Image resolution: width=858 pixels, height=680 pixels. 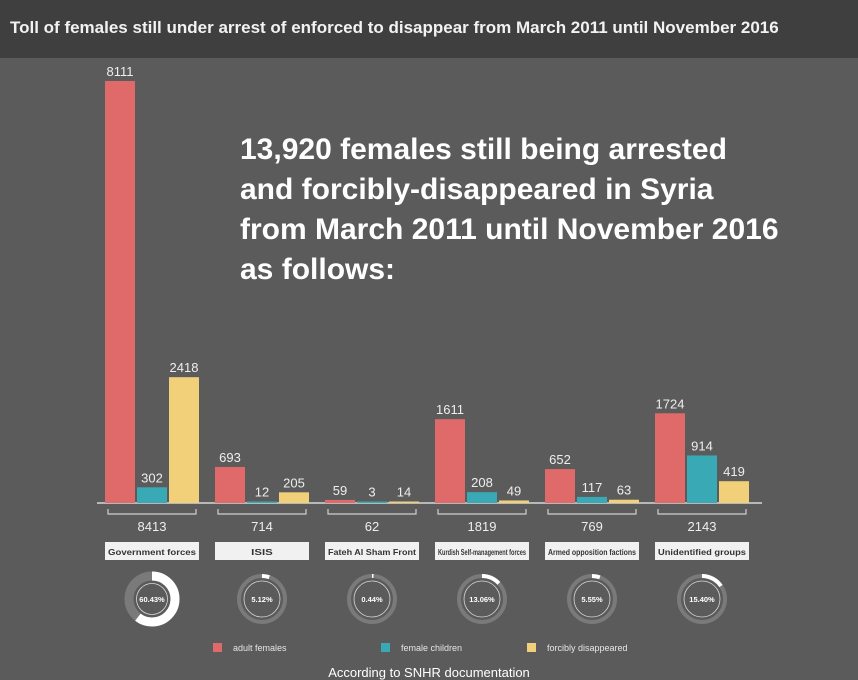 I want to click on bar-value-label: 117, so click(x=592, y=487).